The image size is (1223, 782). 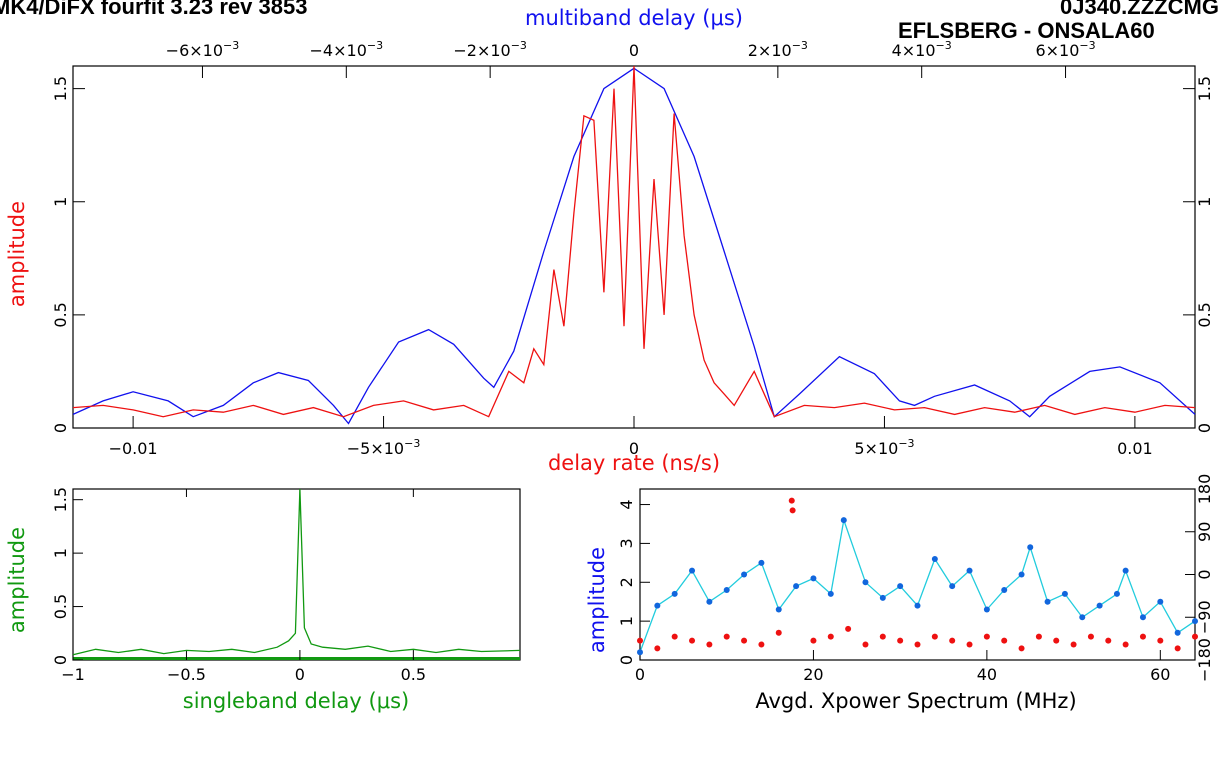 I want to click on xpower-xtick-label: 40, so click(x=987, y=674).